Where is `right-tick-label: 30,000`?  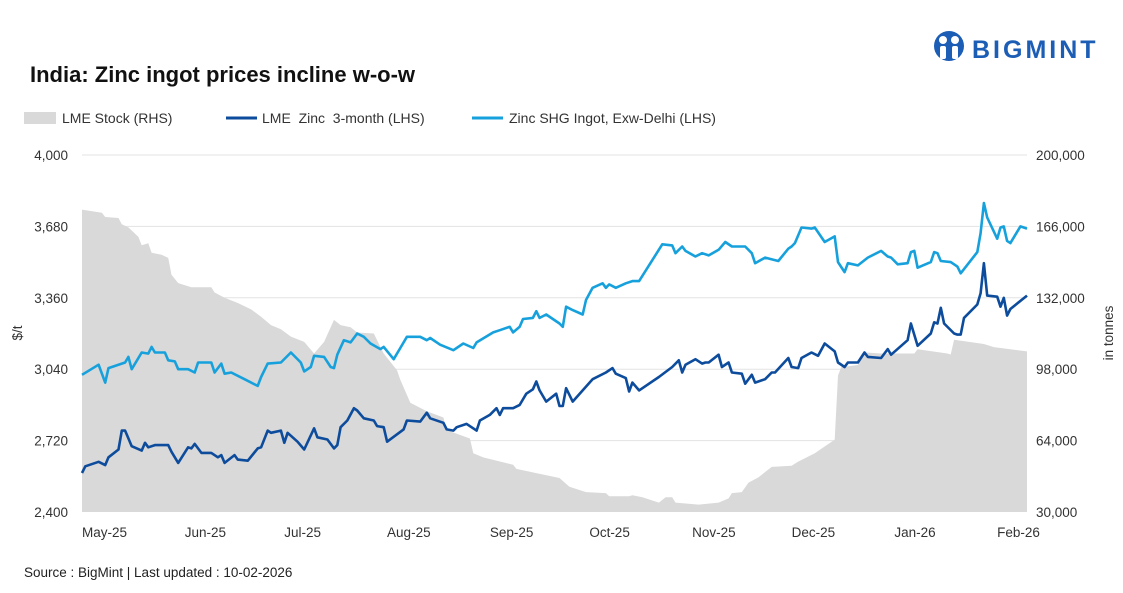 right-tick-label: 30,000 is located at coordinates (1056, 512).